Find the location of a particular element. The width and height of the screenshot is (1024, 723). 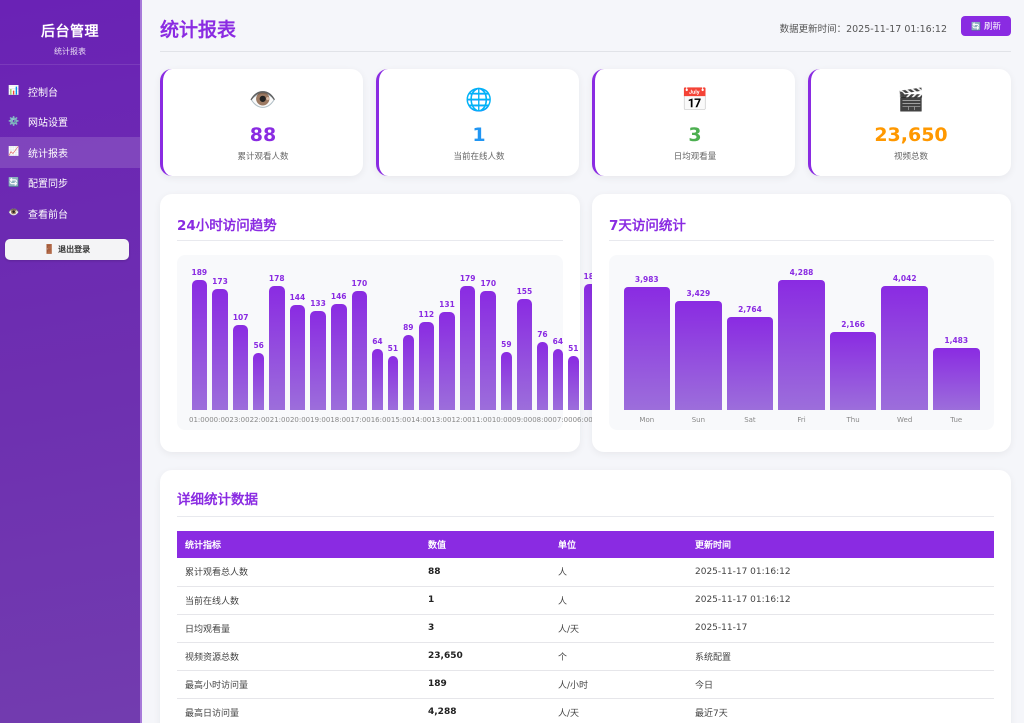

bar-chart-icon: 📊 is located at coordinates (14, 91).